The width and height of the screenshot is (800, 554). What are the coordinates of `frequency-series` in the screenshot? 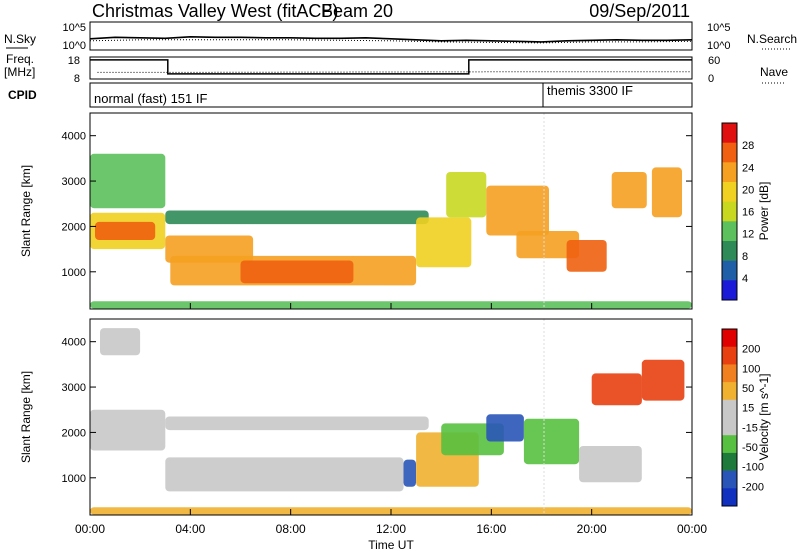 It's located at (391, 67).